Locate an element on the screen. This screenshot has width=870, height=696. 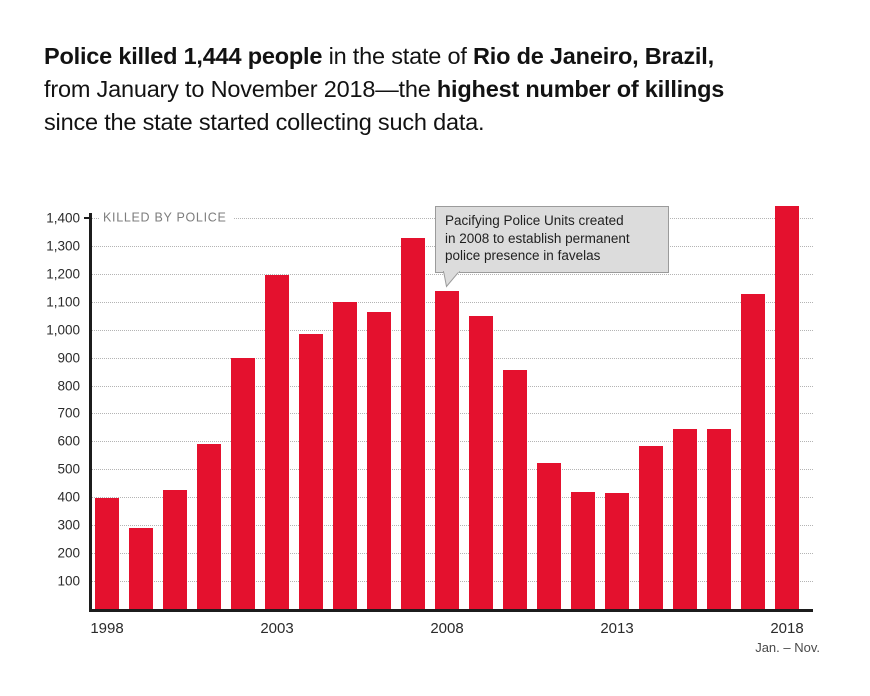
y-tick-label-1100: 1,100 is located at coordinates (63, 302).